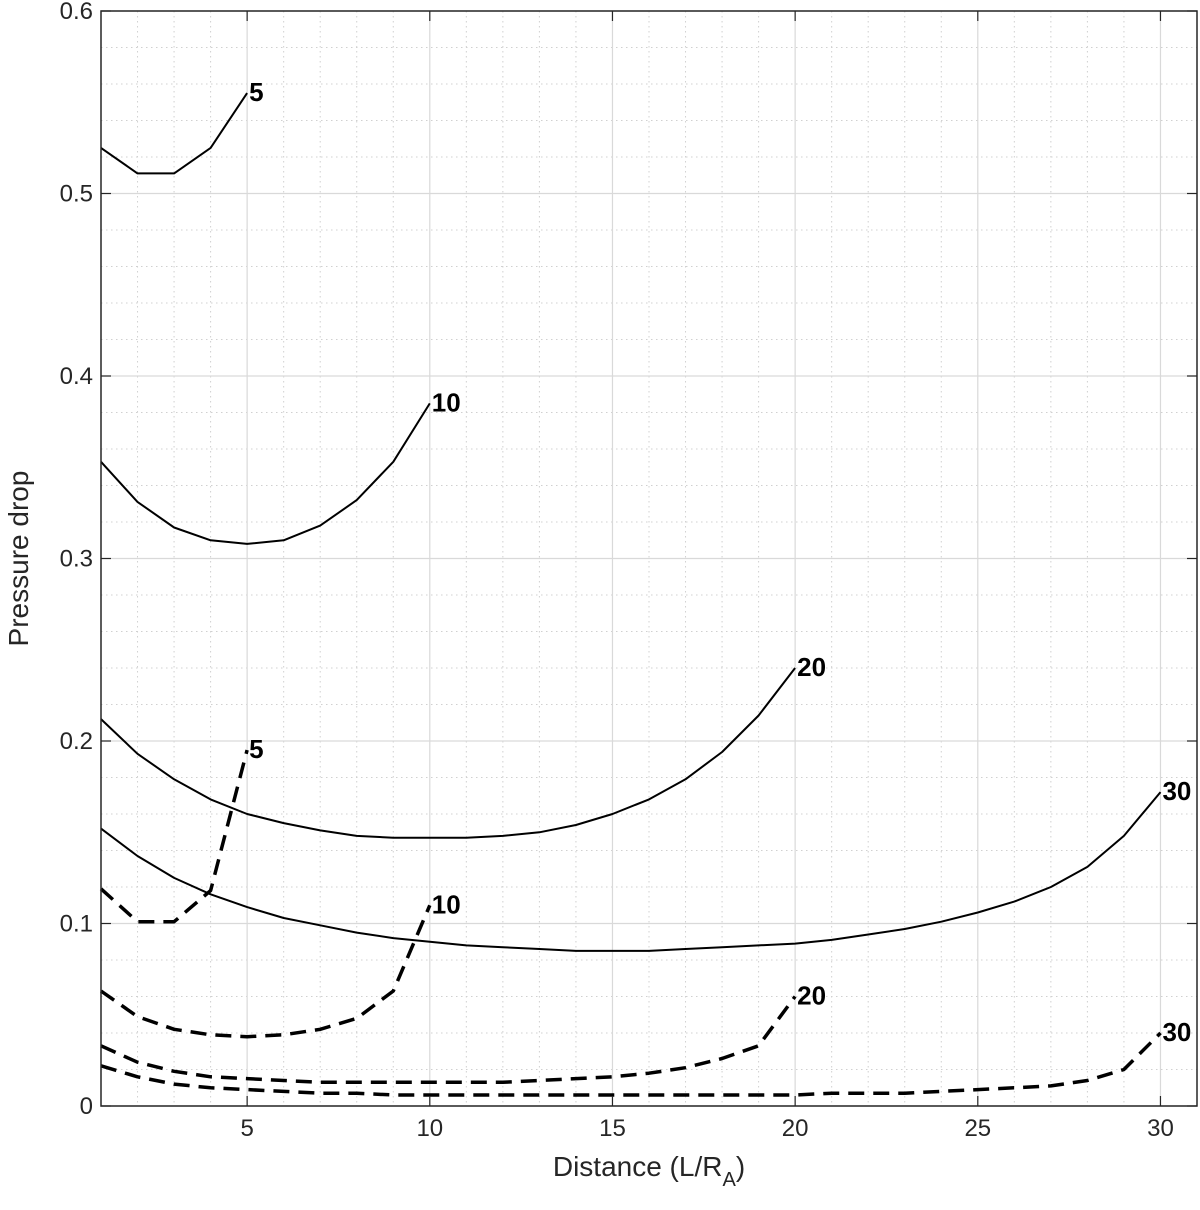  Describe the element at coordinates (706, 1128) in the screenshot. I see `x-tick-labels: 5 10 15 20 25 30` at that location.